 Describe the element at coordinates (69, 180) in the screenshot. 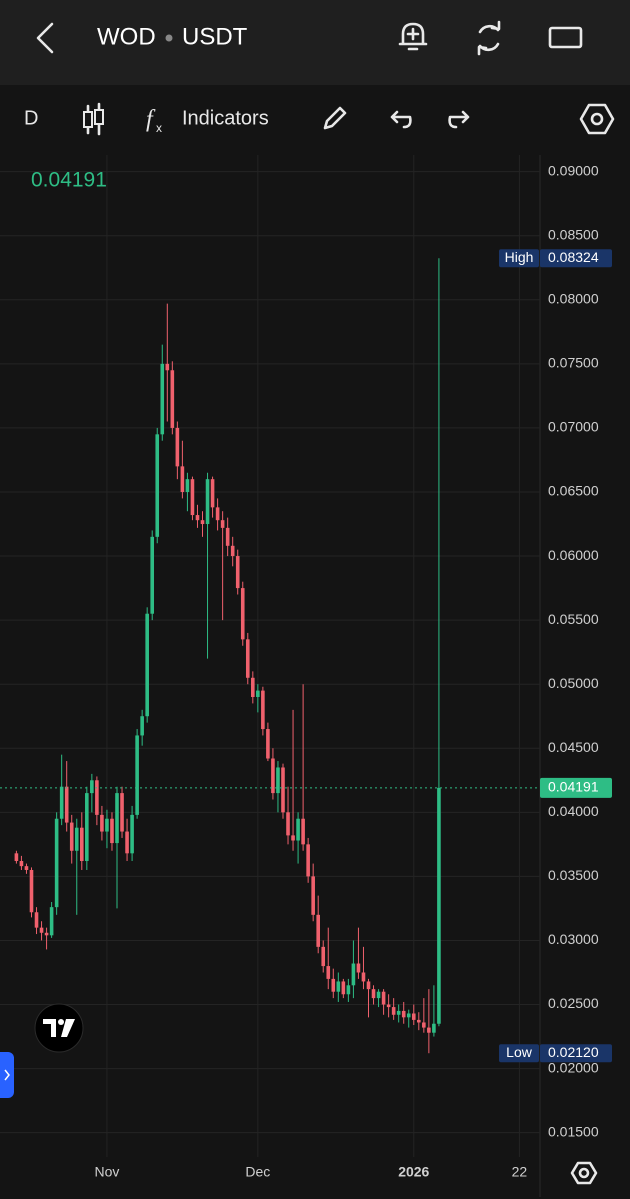

I see `current-price: 0.04191` at that location.